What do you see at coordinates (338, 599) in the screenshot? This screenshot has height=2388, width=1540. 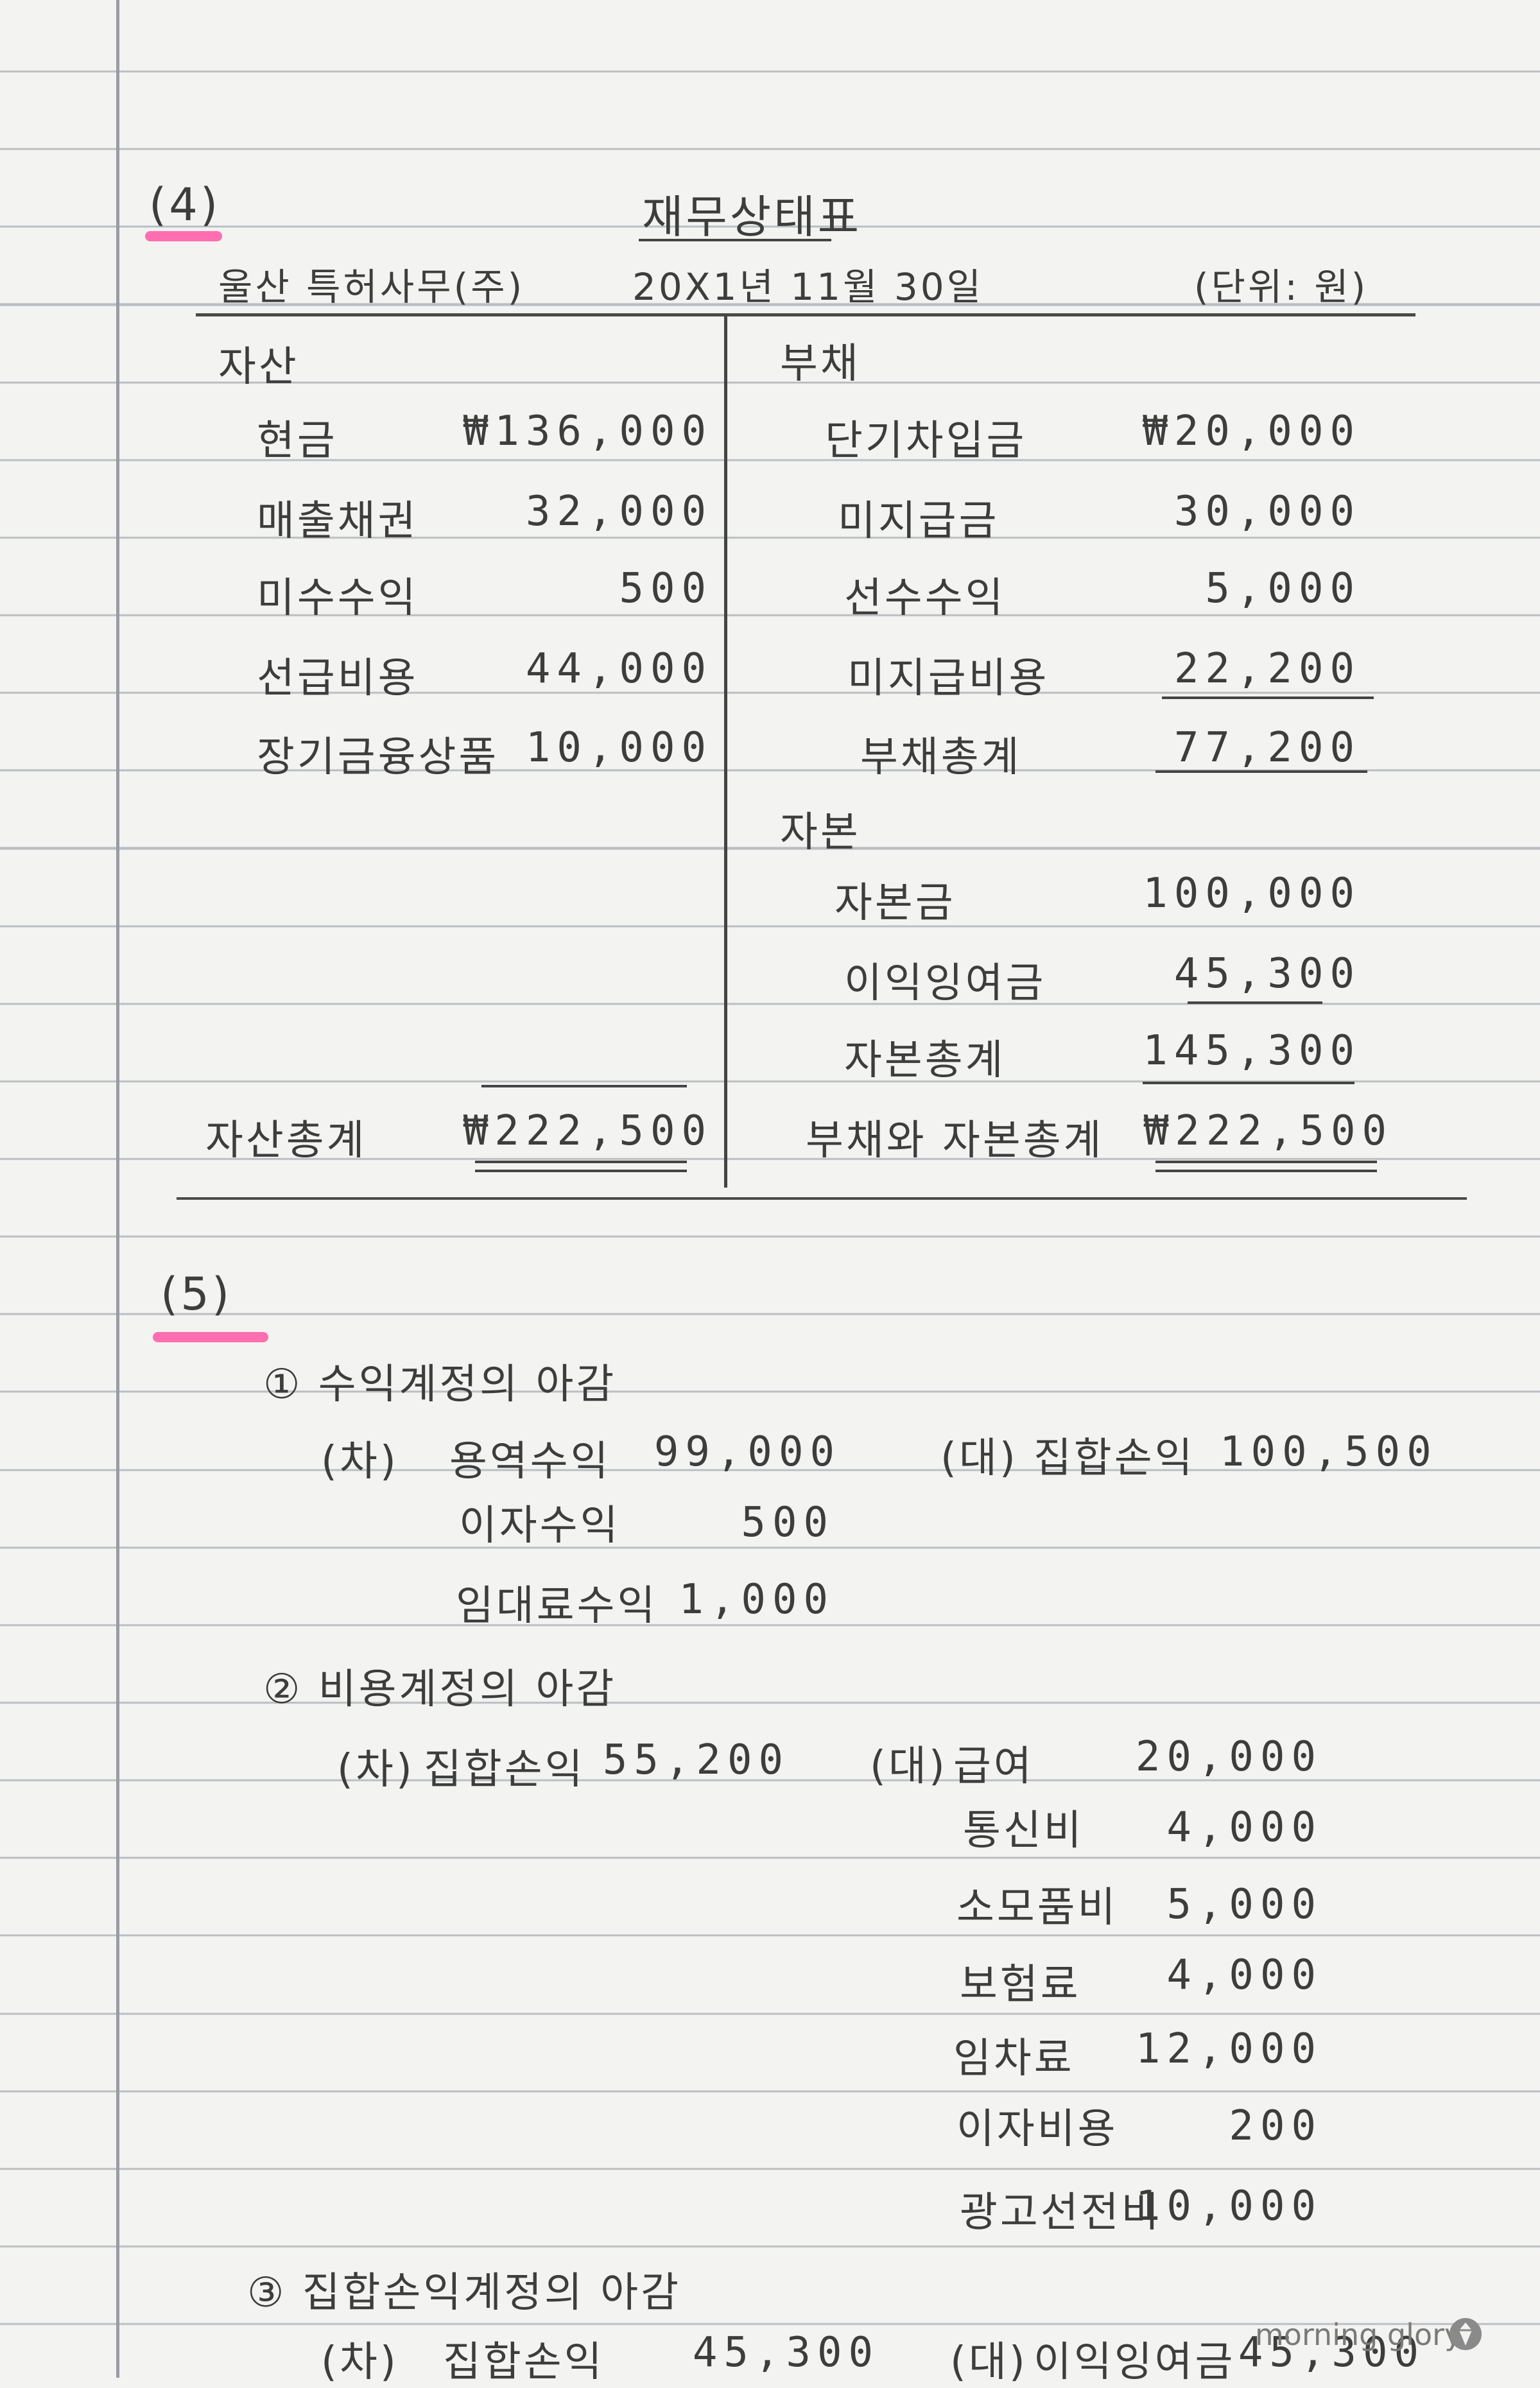 I see `asset-label: 미수수익` at bounding box center [338, 599].